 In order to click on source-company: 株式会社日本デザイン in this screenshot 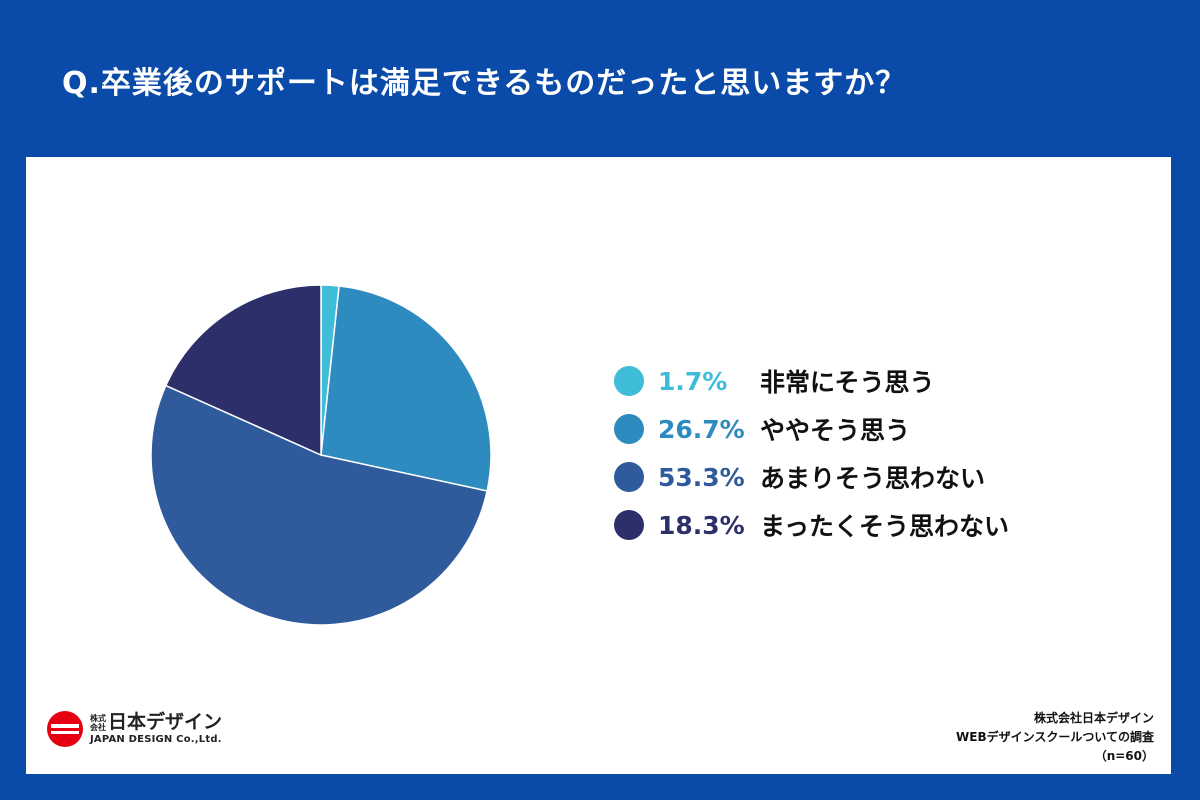, I will do `click(1093, 718)`.